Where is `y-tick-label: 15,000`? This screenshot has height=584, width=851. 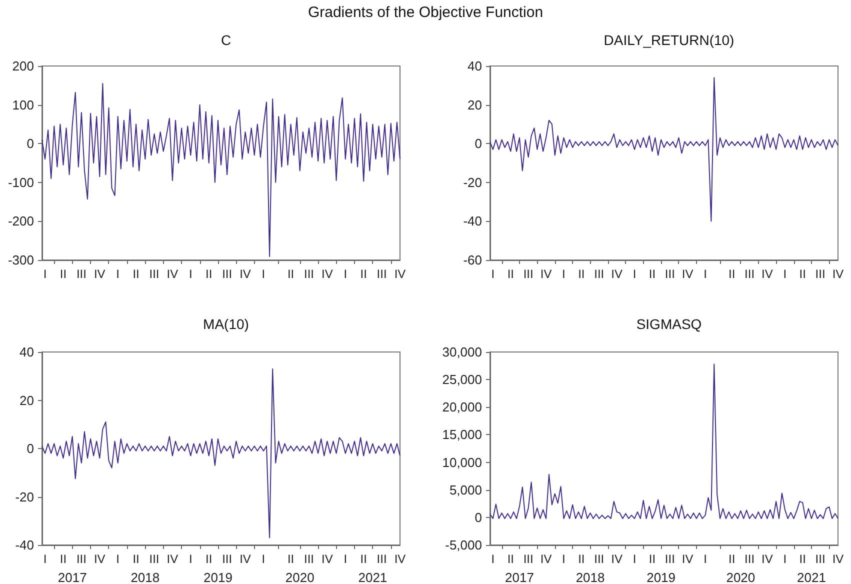
y-tick-label: 15,000 is located at coordinates (462, 434).